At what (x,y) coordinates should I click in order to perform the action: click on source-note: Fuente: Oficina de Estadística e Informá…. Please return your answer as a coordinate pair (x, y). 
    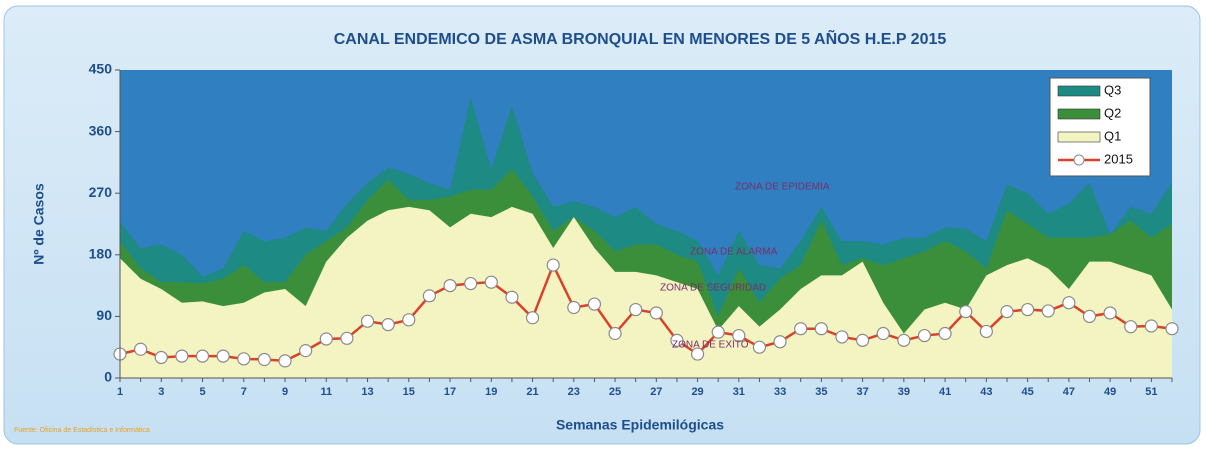
    Looking at the image, I should click on (82, 430).